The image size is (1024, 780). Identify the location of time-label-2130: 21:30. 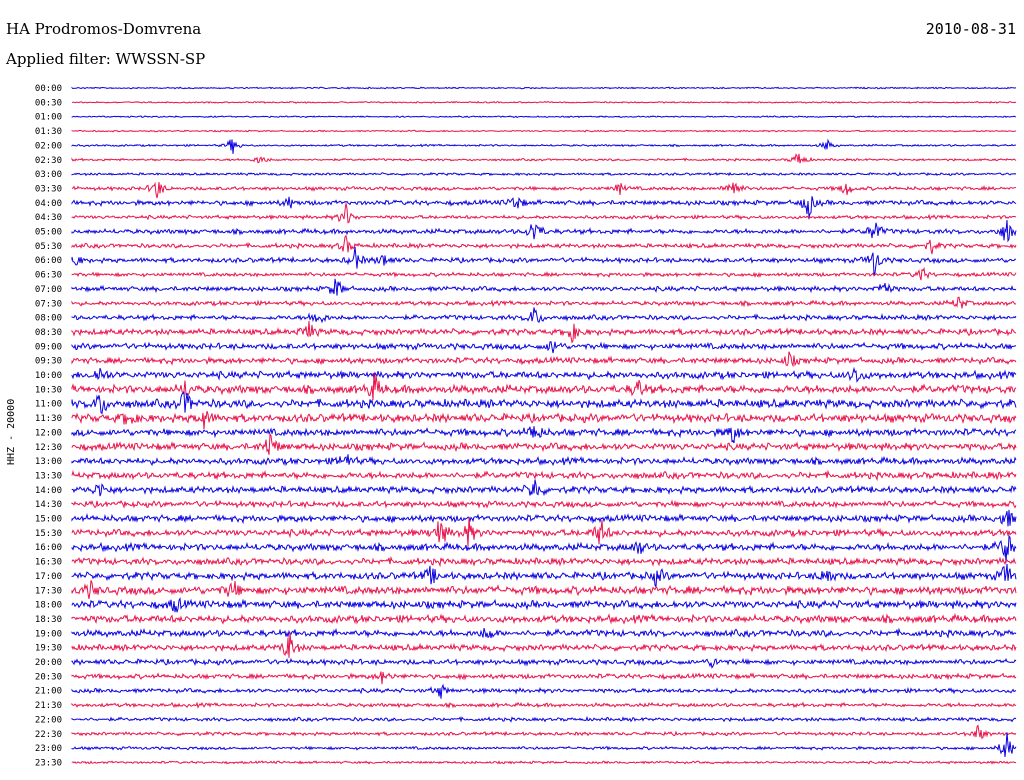
(48, 706).